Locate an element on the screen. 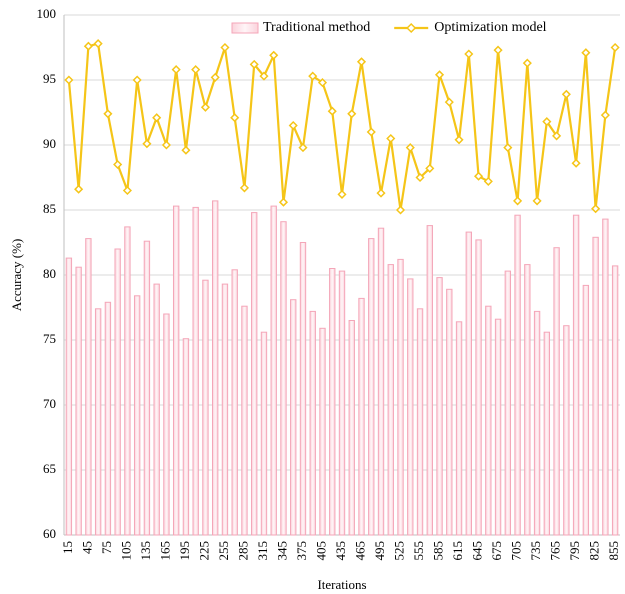 Image resolution: width=625 pixels, height=594 pixels. x-tick-label: 795 is located at coordinates (574, 551).